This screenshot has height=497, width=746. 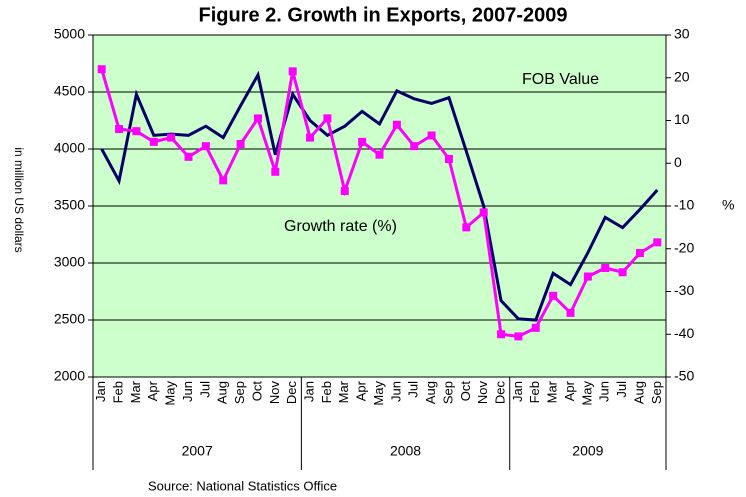 I want to click on series-label: Growth rate (%), so click(x=340, y=226).